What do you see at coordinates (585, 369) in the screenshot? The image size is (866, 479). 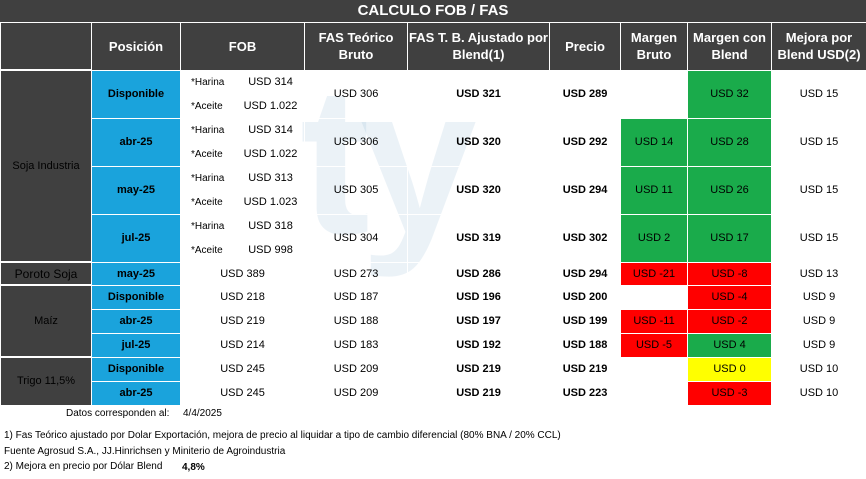 I see `precio-cell: USD 219` at bounding box center [585, 369].